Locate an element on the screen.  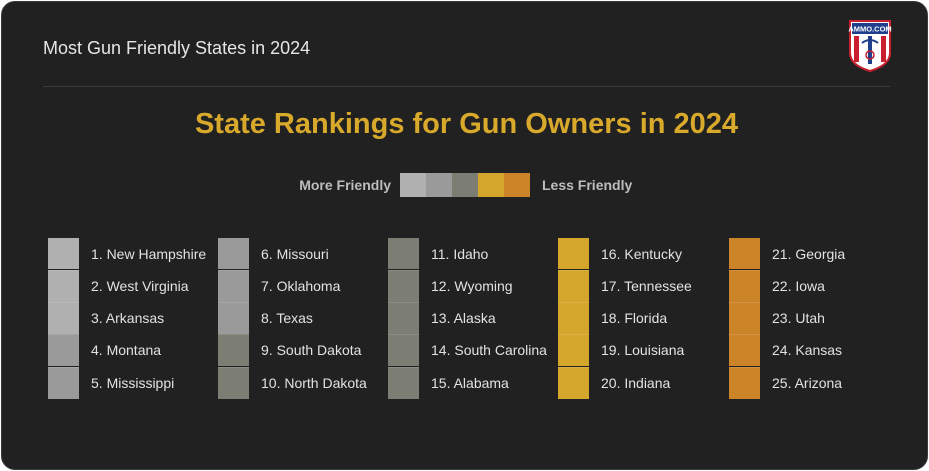
rank-label-21: 21. Georgia is located at coordinates (809, 254).